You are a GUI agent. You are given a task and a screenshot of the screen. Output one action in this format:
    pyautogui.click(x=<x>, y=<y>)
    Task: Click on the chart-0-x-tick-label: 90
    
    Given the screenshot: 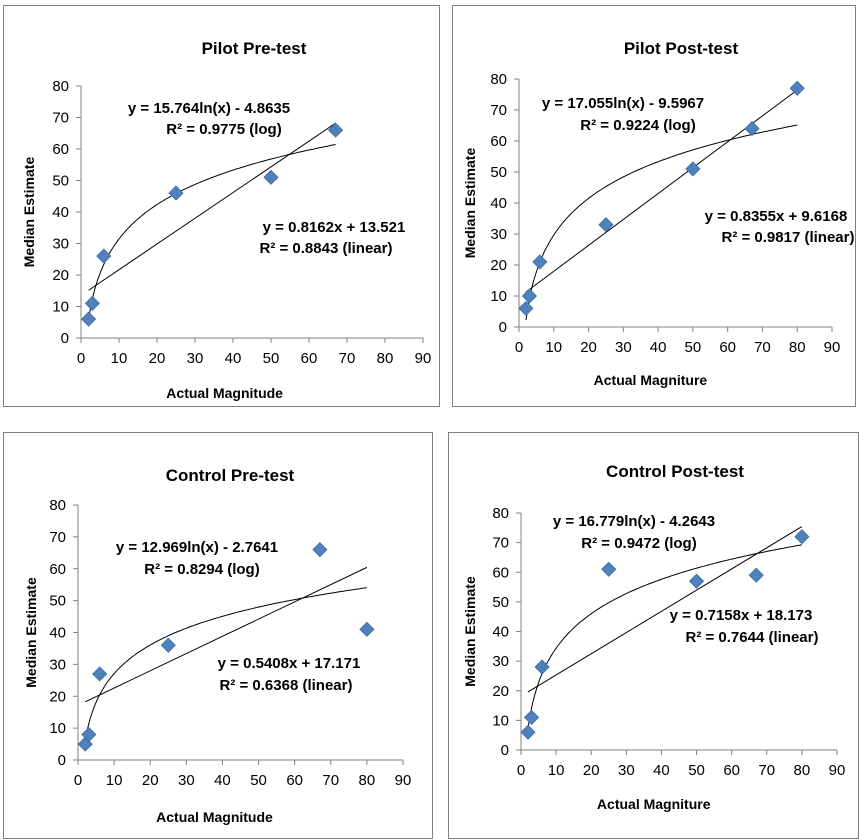 What is the action you would take?
    pyautogui.click(x=423, y=358)
    